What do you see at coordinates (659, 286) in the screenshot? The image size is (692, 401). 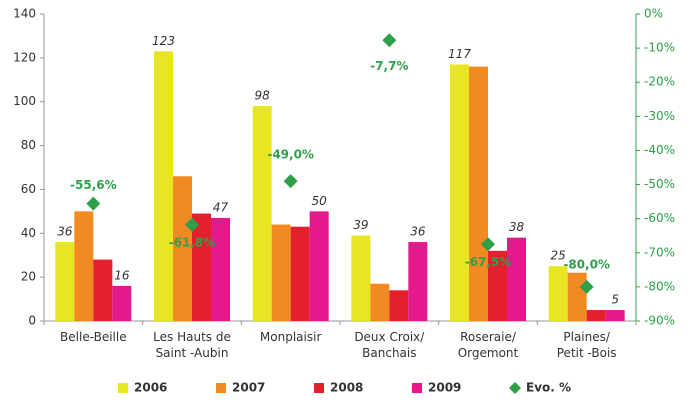 I see `y2-tick-label: -80%` at bounding box center [659, 286].